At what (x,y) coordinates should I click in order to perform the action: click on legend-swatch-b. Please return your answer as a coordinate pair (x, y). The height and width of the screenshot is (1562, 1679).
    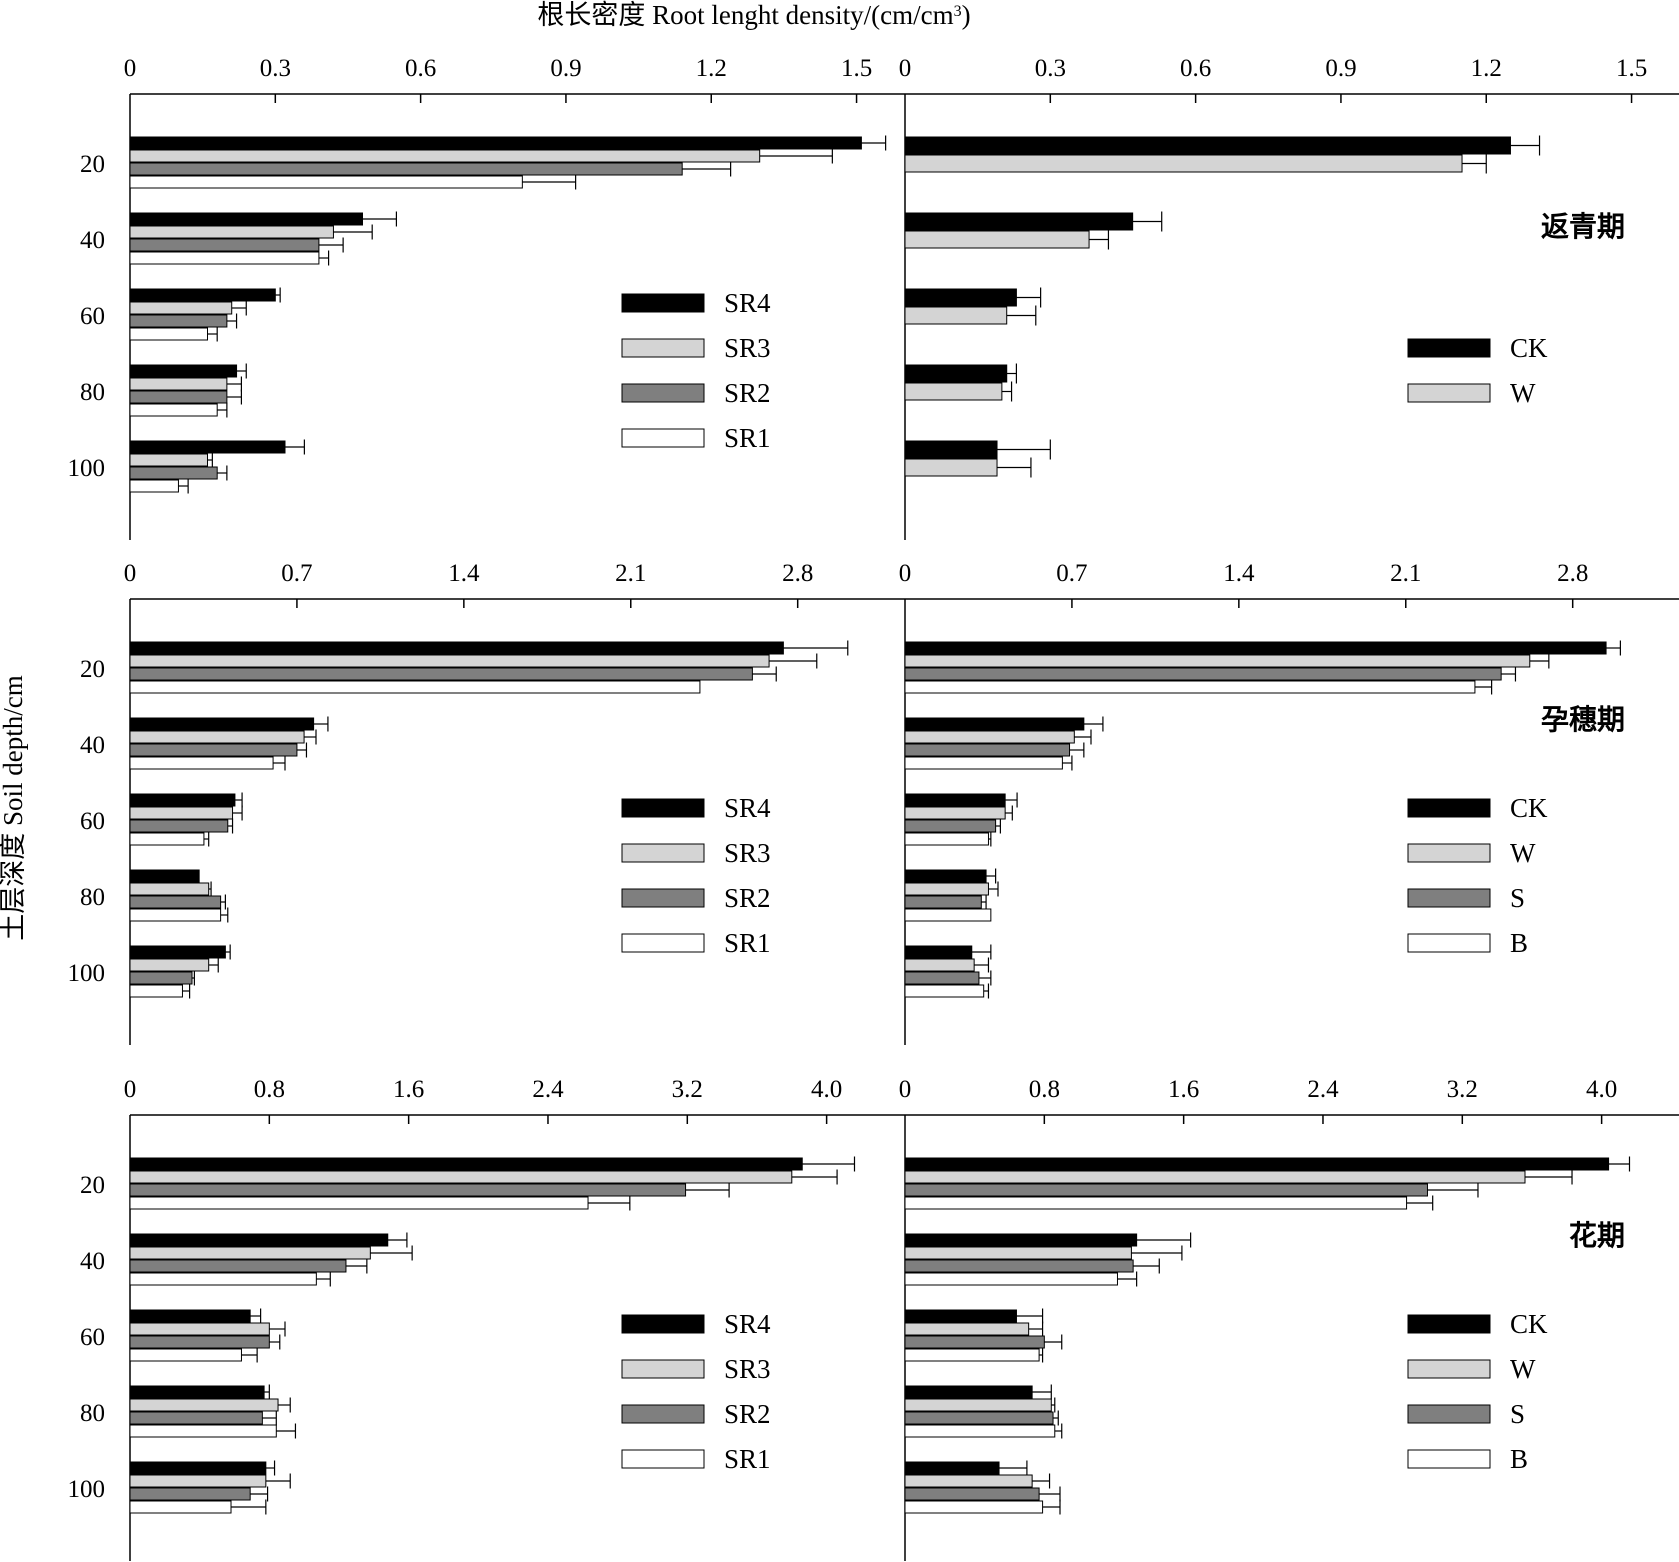
    Looking at the image, I should click on (1449, 1459).